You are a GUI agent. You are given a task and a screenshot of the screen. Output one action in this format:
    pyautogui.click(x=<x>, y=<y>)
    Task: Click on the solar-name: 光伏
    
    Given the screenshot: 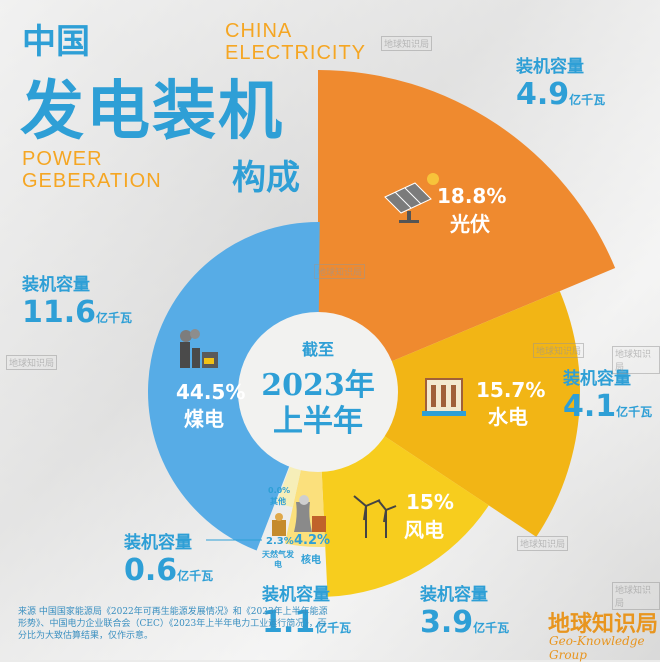 What is the action you would take?
    pyautogui.click(x=470, y=224)
    